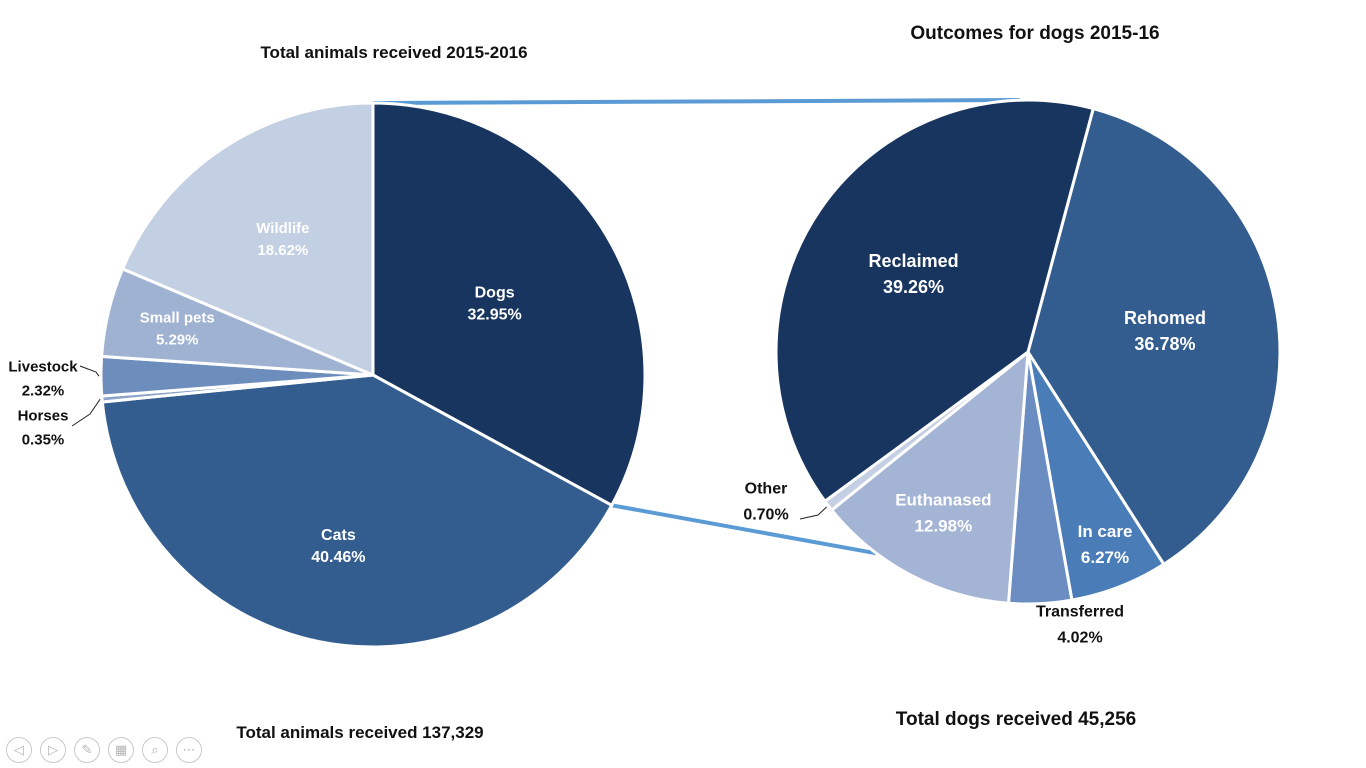  What do you see at coordinates (744, 529) in the screenshot?
I see `connector-line-bottom` at bounding box center [744, 529].